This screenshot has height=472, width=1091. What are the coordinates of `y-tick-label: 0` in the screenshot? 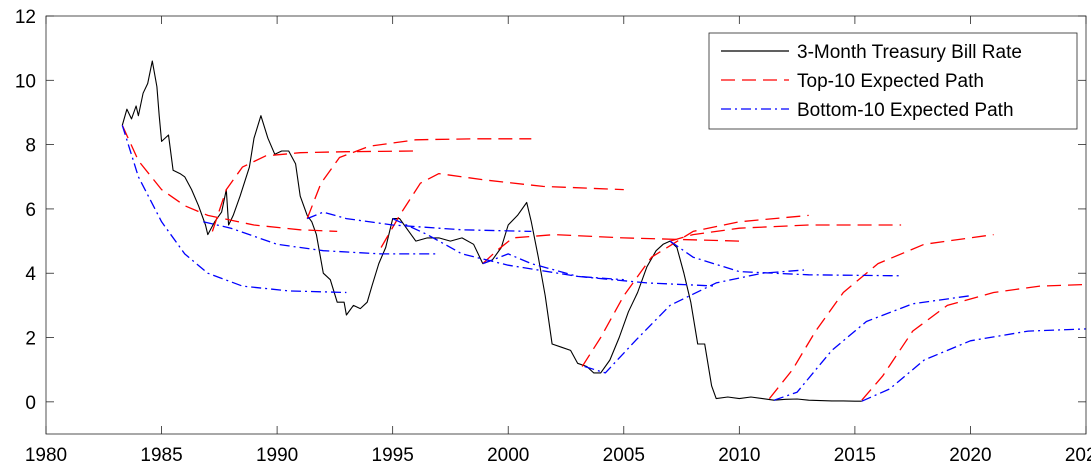 It's located at (30, 403).